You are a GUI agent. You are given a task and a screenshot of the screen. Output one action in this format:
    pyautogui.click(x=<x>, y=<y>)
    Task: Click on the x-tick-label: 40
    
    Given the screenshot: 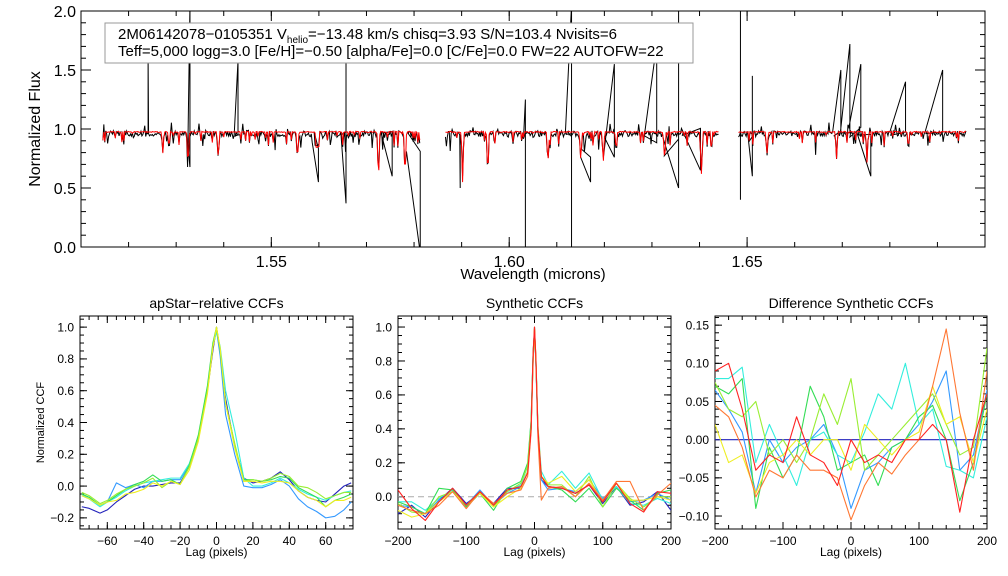 What is the action you would take?
    pyautogui.click(x=290, y=541)
    